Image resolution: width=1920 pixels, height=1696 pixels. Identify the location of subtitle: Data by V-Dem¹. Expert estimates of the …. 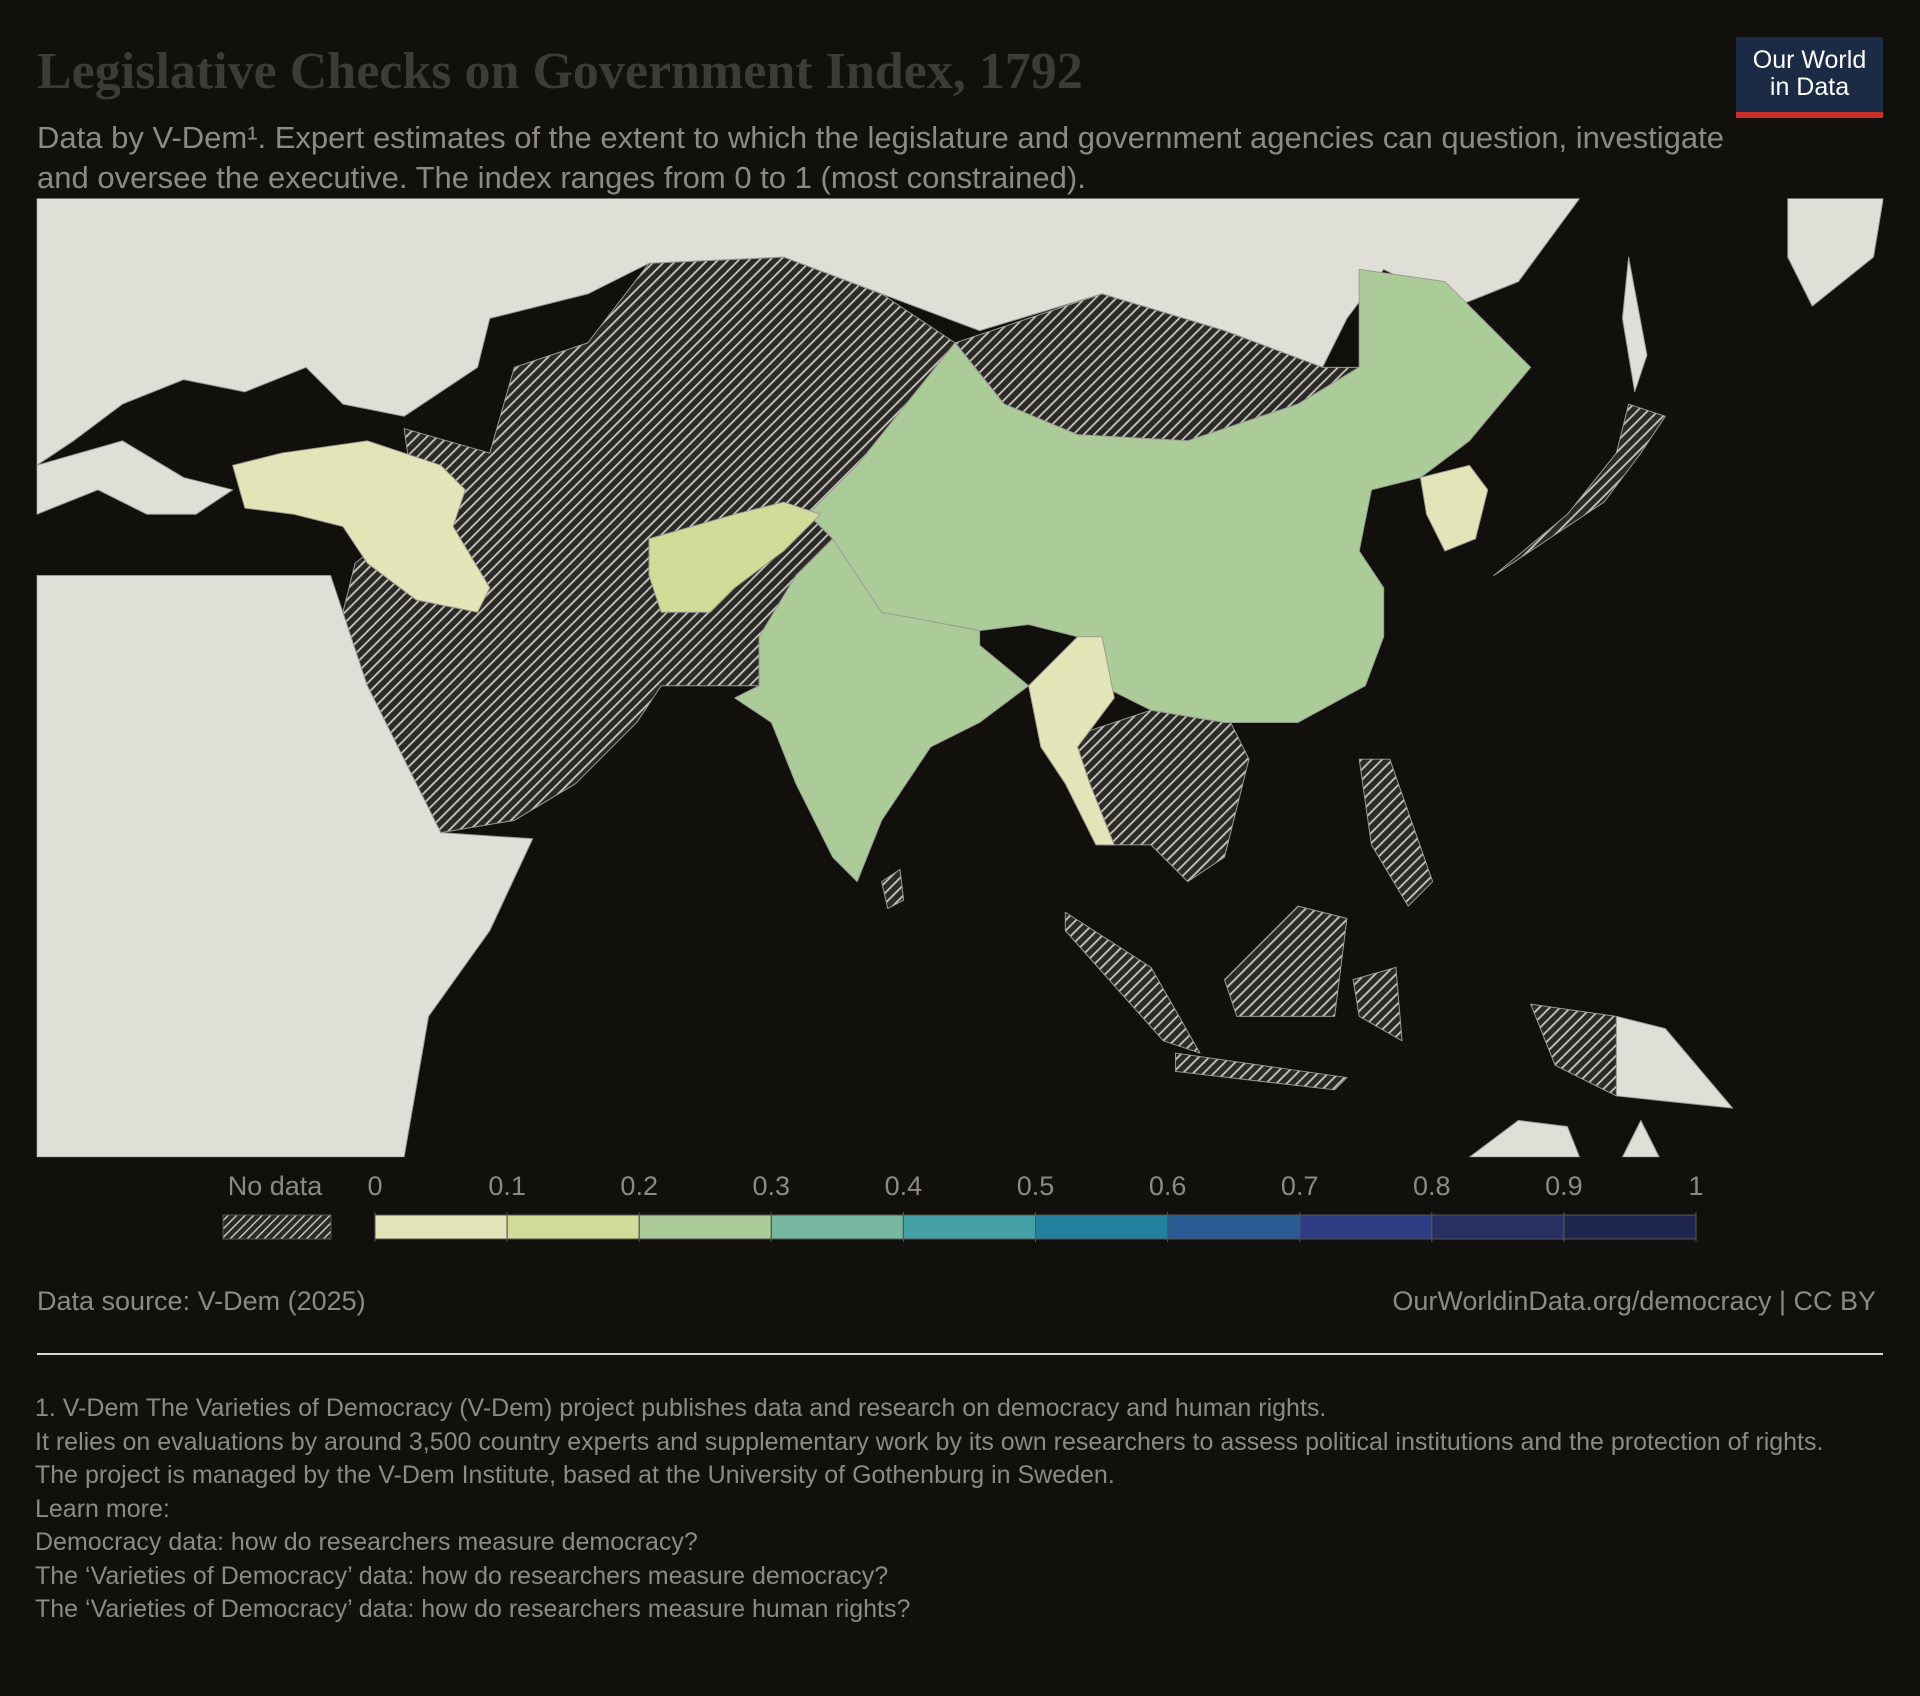
(880, 157).